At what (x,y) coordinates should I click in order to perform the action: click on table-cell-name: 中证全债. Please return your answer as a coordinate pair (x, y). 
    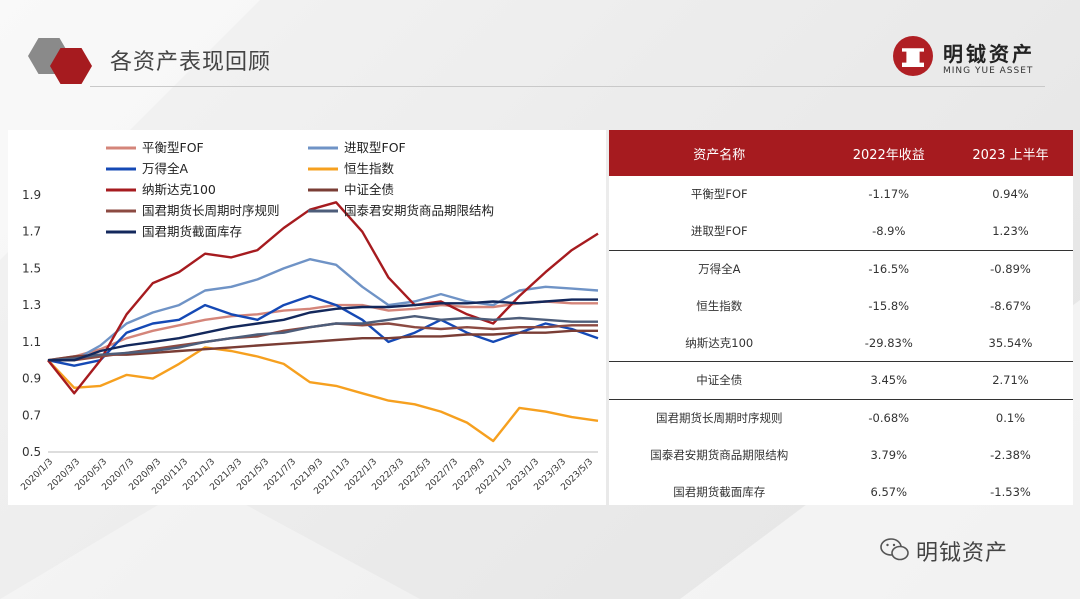
    Looking at the image, I should click on (719, 380).